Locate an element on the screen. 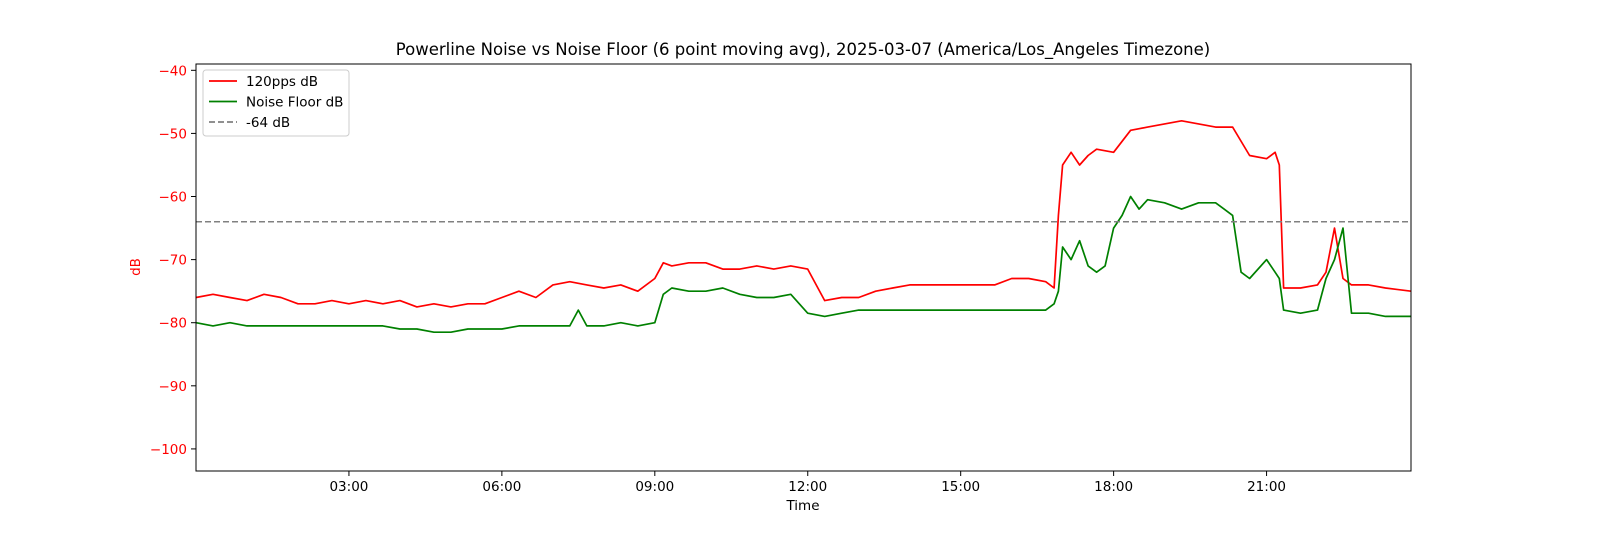 This screenshot has width=1600, height=540. legend-entry-label: Noise Floor dB is located at coordinates (294, 103).